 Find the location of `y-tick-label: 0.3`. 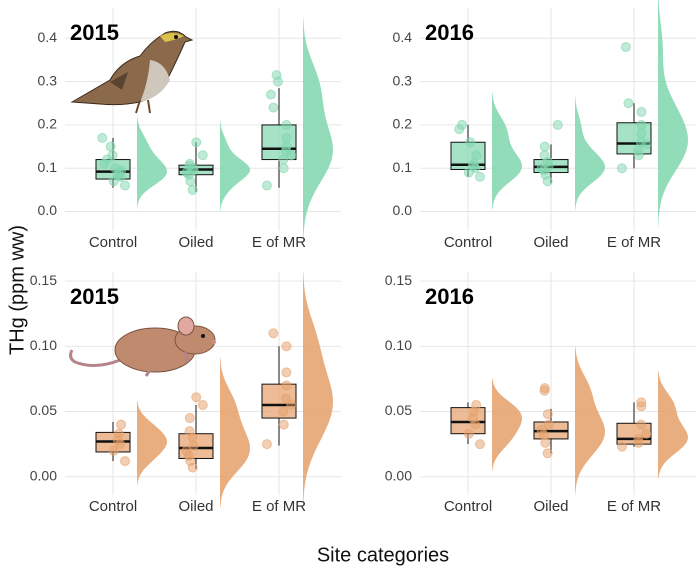

y-tick-label: 0.3 is located at coordinates (48, 80).